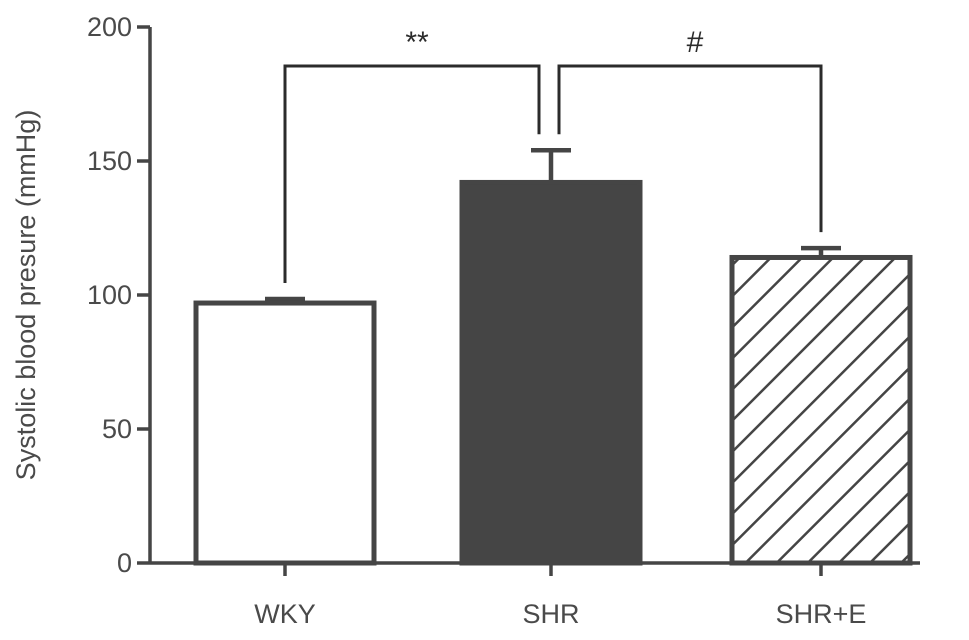 The image size is (969, 640). I want to click on significance-label: #, so click(695, 42).